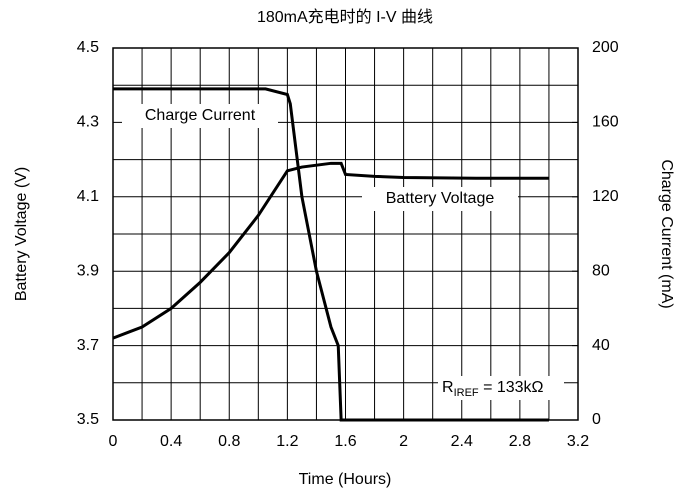  What do you see at coordinates (88, 419) in the screenshot?
I see `y-tick-label: 3.5` at bounding box center [88, 419].